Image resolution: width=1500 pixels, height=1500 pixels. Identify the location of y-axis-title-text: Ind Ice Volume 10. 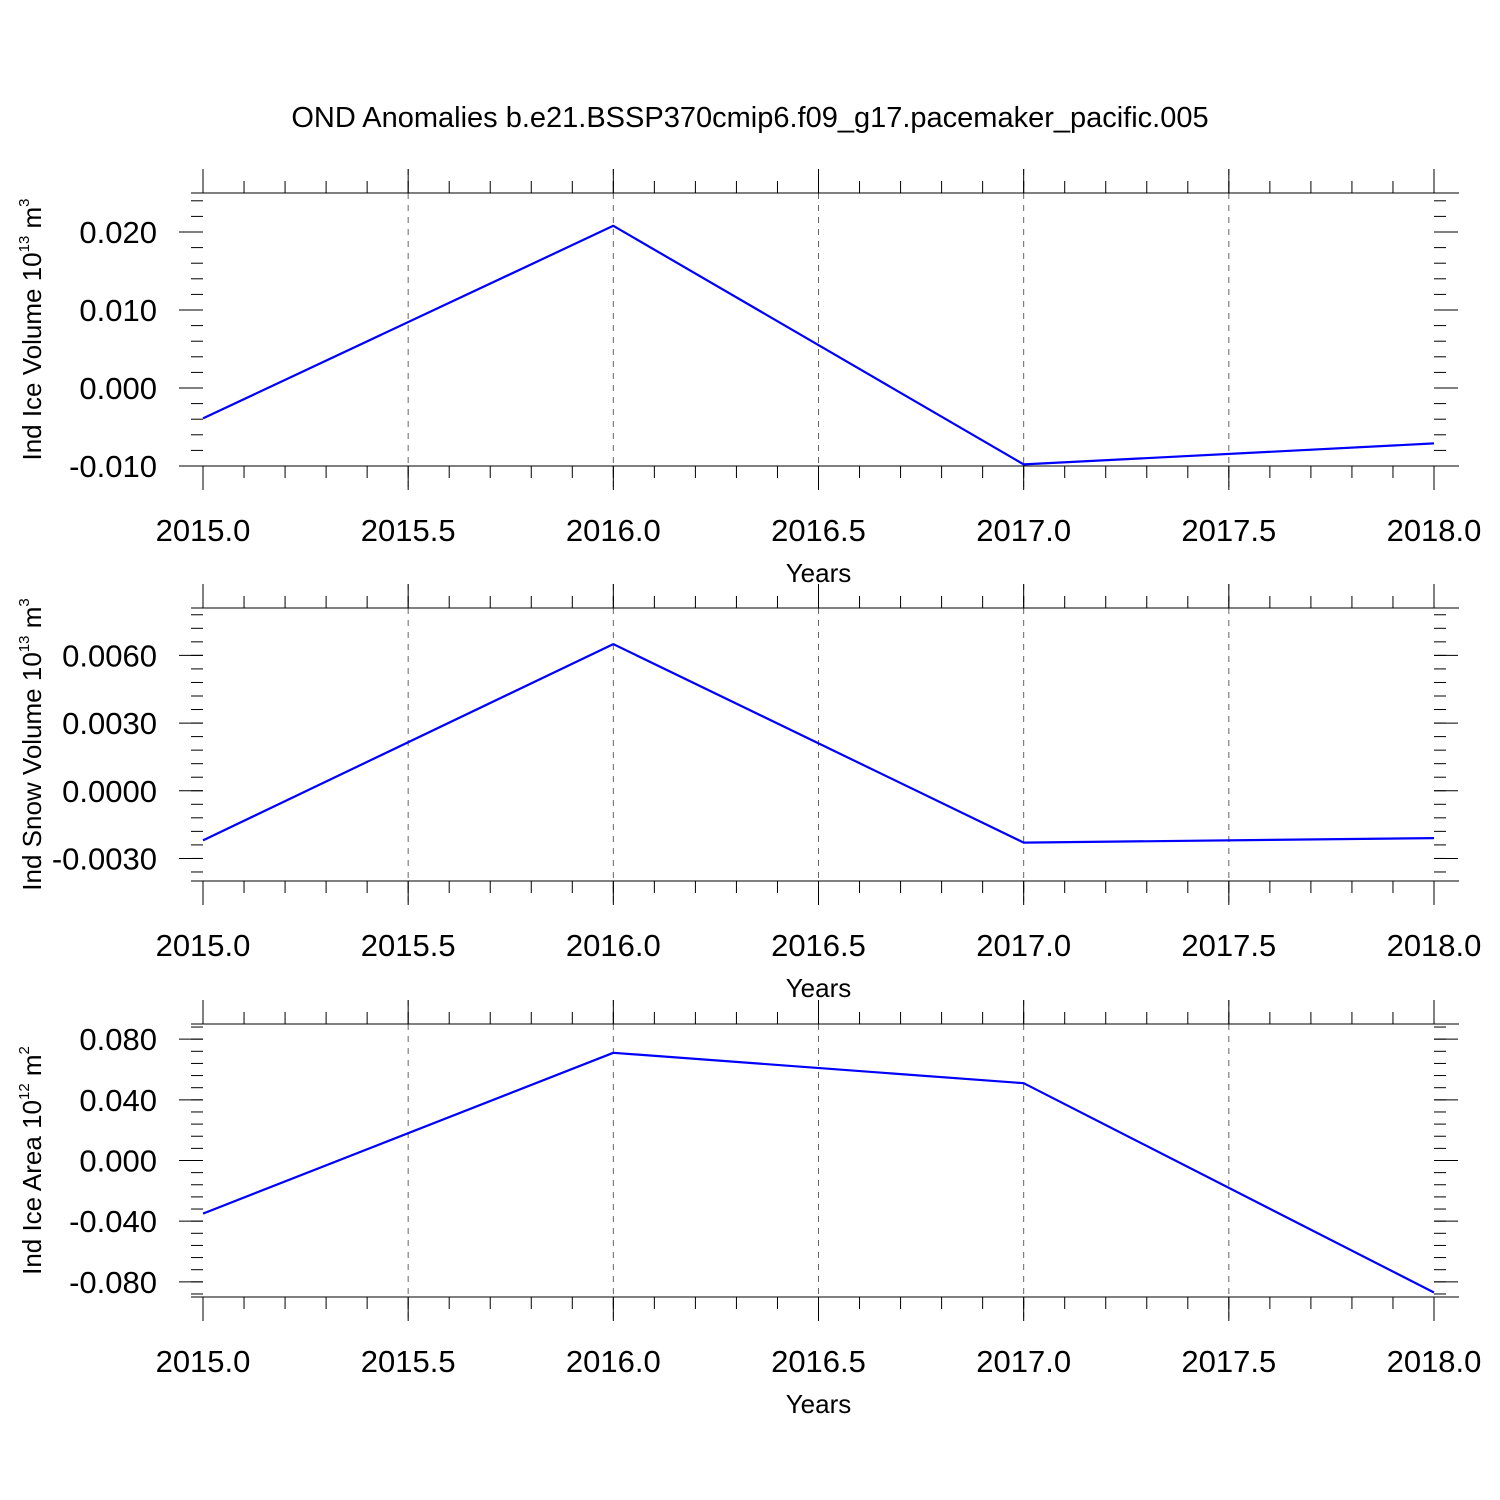
(32, 356).